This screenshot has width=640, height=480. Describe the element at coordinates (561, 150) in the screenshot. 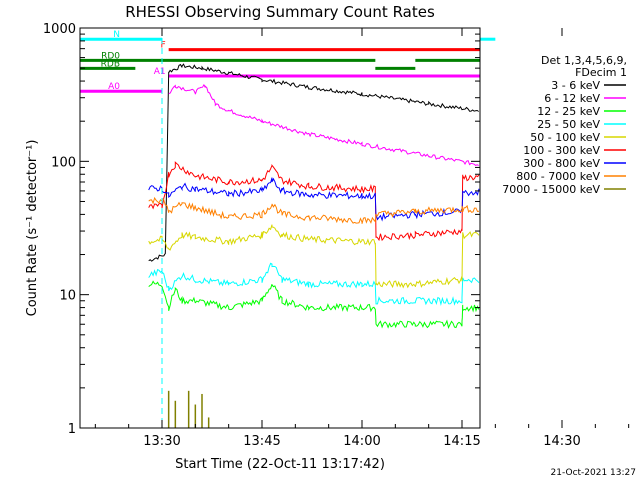

I see `legend-label-5: 100 - 300 keV` at that location.